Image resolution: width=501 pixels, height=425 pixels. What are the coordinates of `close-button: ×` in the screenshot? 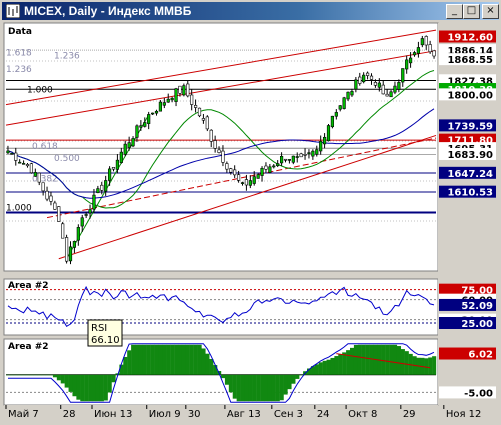 It's located at (490, 11).